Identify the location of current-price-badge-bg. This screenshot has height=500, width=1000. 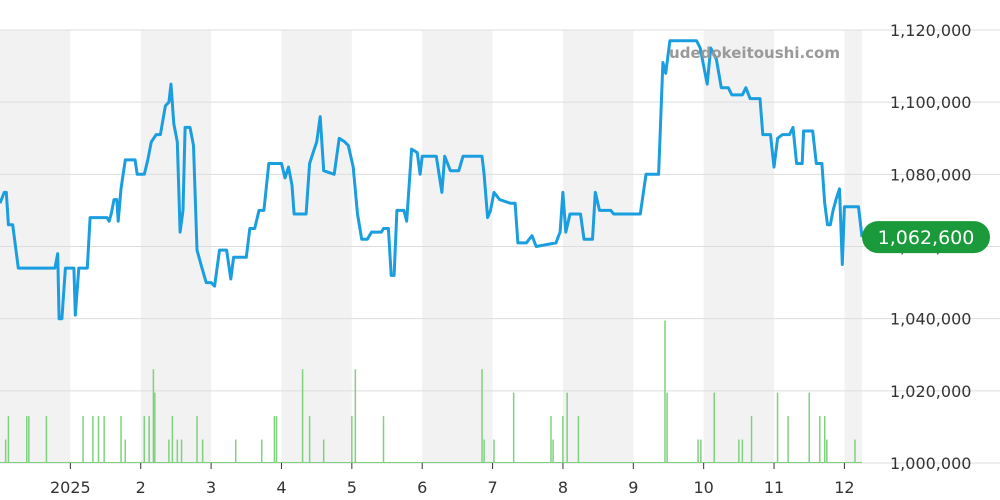
(926, 237).